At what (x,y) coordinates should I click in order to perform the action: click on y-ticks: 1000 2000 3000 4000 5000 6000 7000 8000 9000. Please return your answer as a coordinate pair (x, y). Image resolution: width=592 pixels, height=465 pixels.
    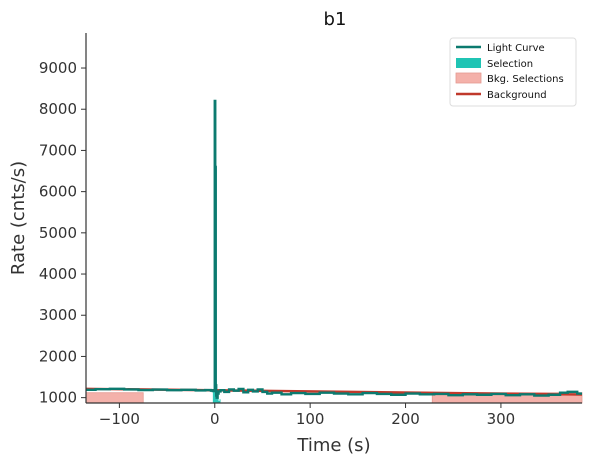
    Looking at the image, I should click on (62, 233).